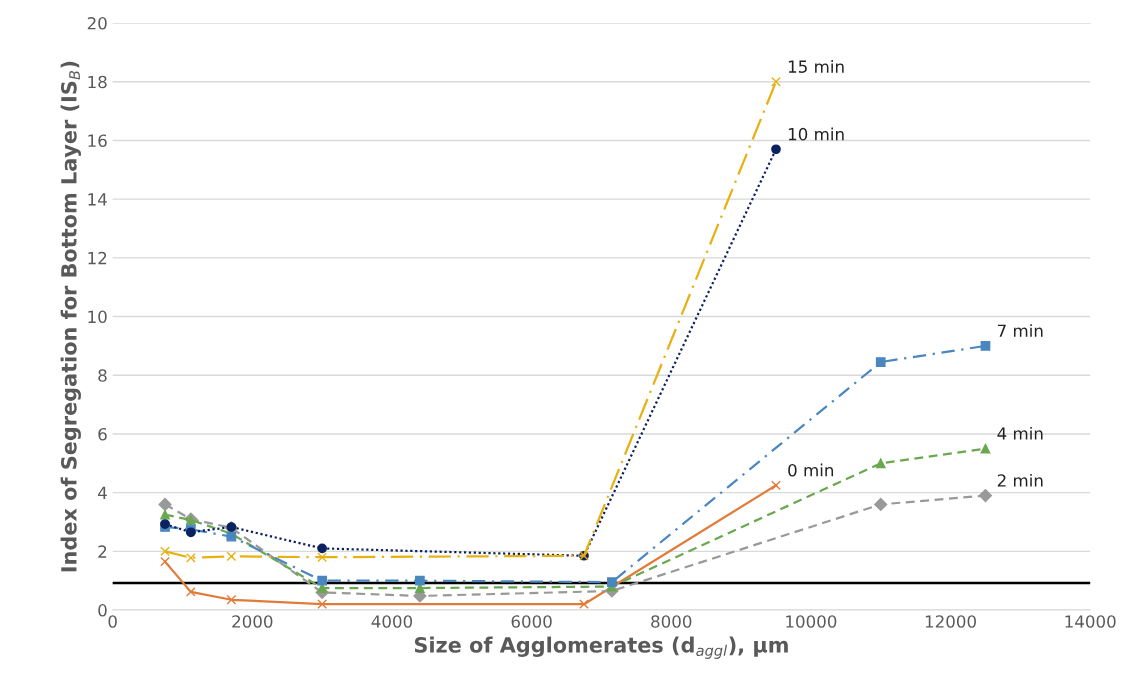  I want to click on y-tick-label: 14, so click(97, 199).